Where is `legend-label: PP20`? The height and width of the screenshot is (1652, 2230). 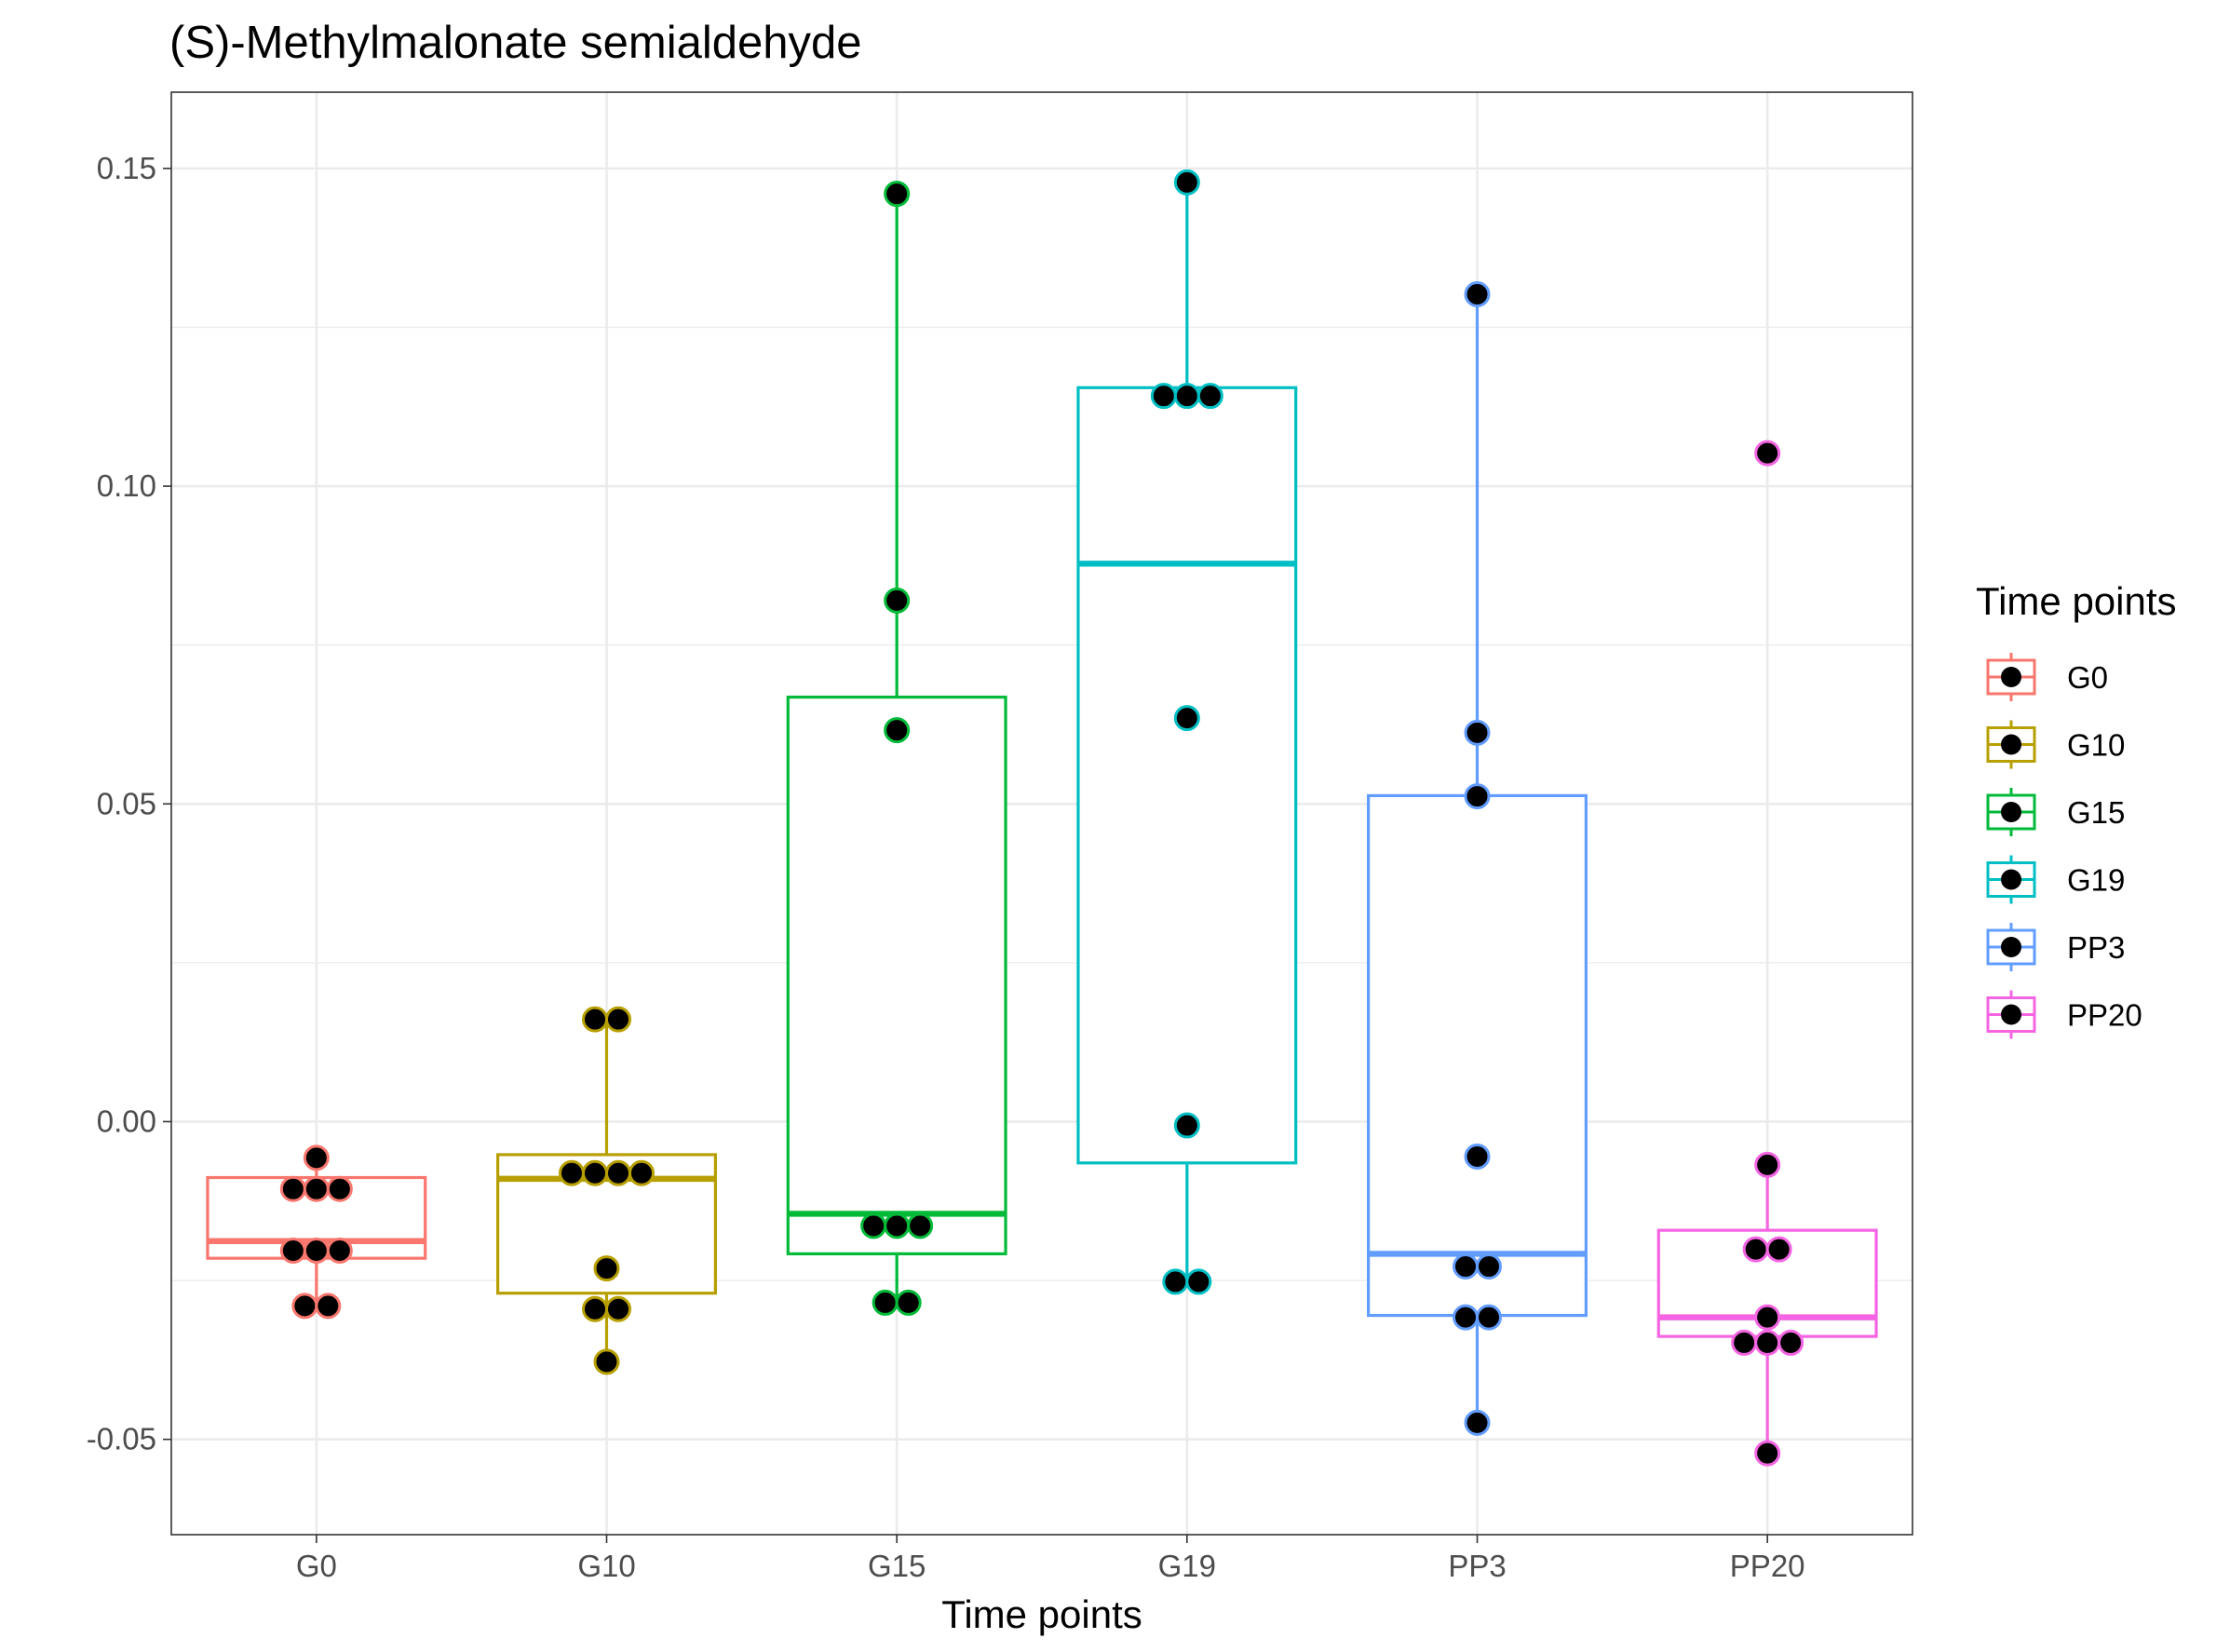
legend-label: PP20 is located at coordinates (2105, 1015).